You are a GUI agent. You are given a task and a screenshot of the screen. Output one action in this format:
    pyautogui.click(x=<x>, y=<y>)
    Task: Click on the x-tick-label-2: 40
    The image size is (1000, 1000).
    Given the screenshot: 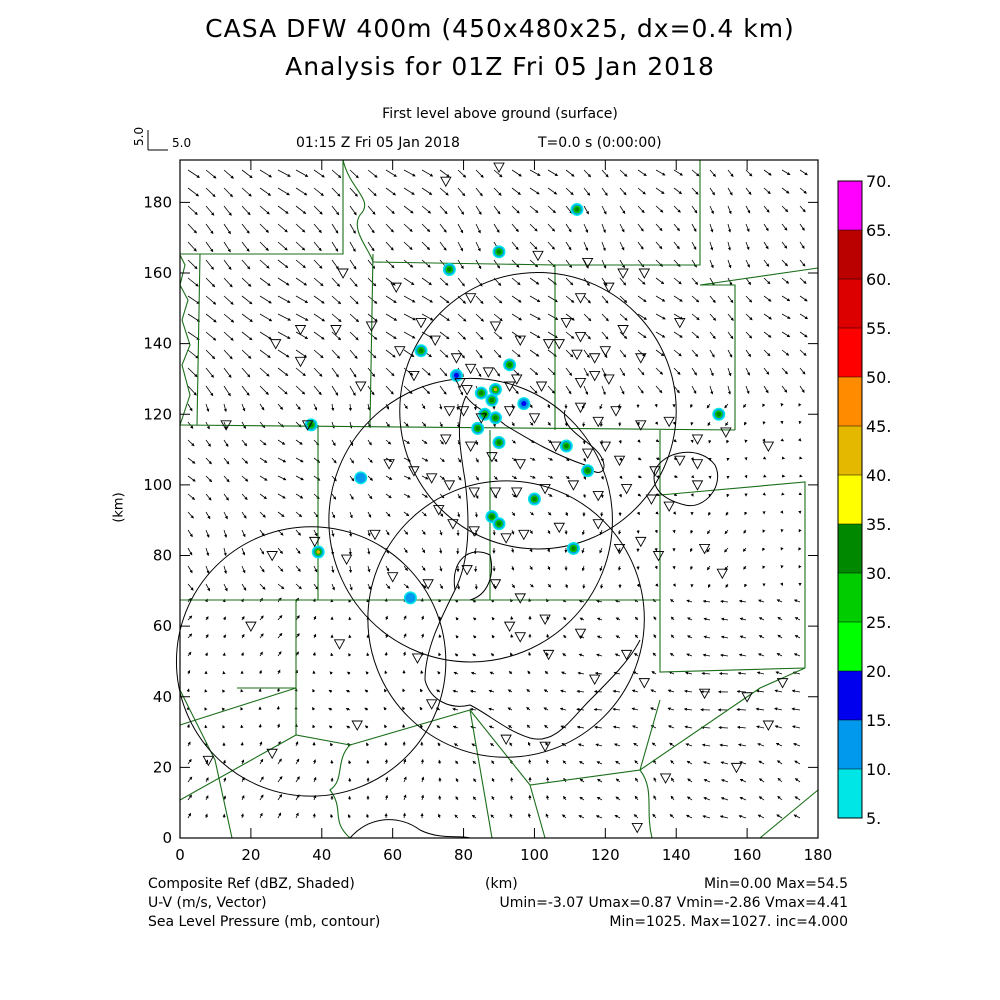 What is the action you would take?
    pyautogui.click(x=321, y=855)
    